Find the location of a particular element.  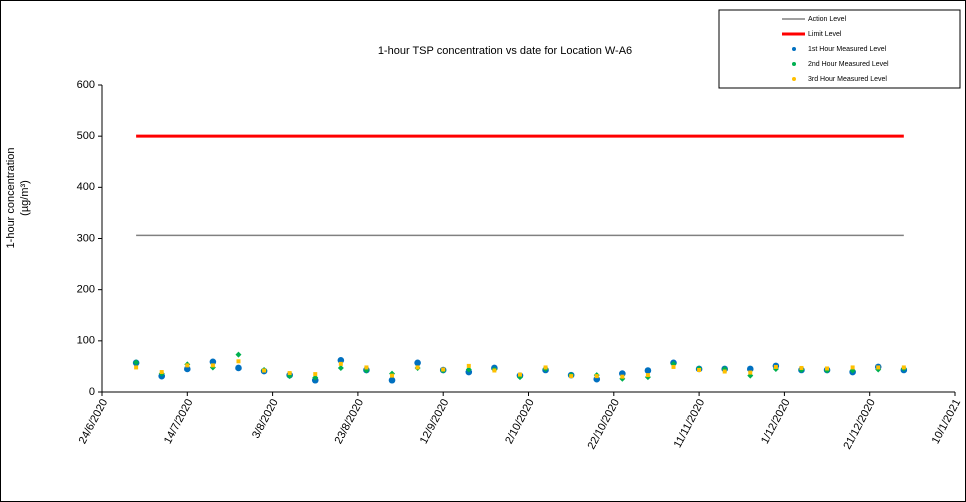

y-tick-label: 500 is located at coordinates (86, 136).